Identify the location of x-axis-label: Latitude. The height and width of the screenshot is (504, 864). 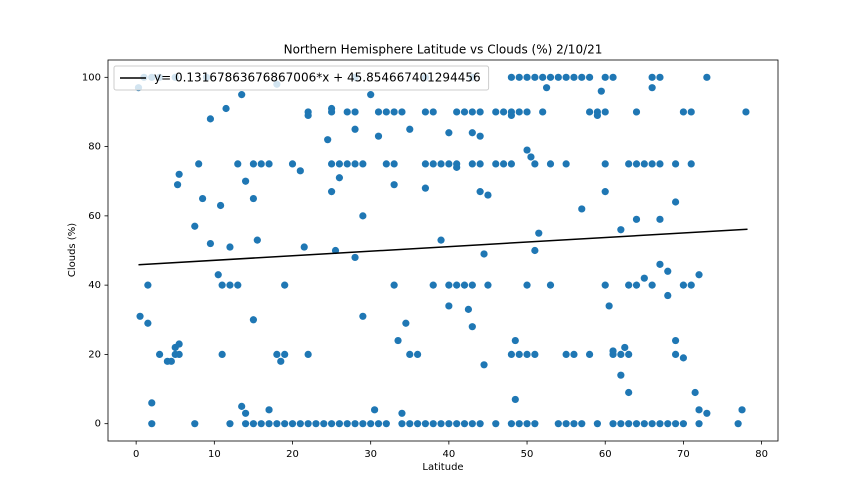
(442, 467).